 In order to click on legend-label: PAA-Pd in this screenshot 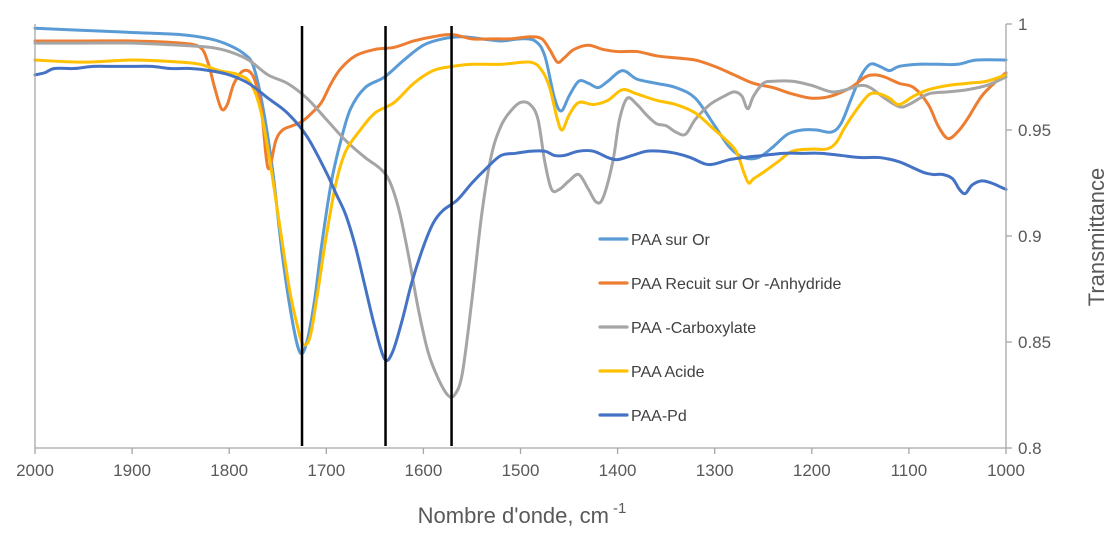, I will do `click(659, 416)`.